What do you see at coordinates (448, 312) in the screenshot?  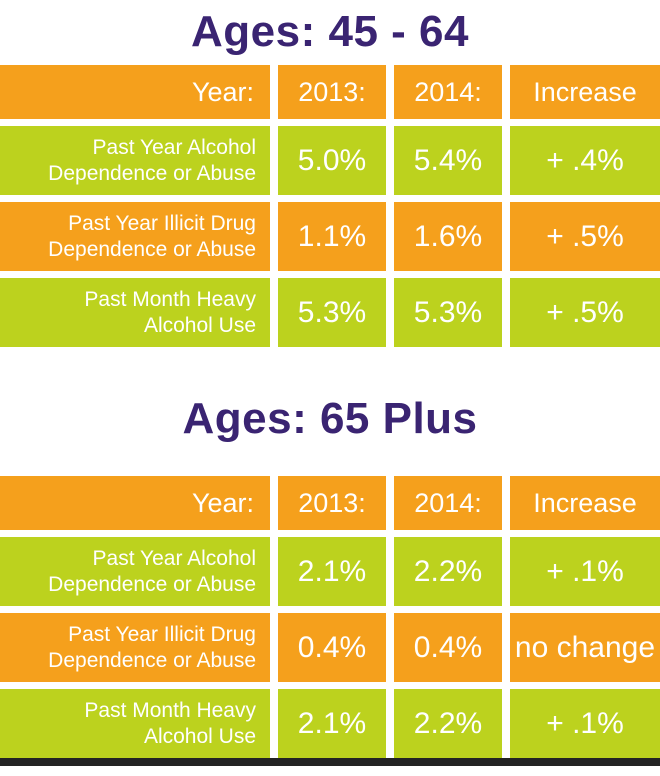 I see `value-2014: 5.3%` at bounding box center [448, 312].